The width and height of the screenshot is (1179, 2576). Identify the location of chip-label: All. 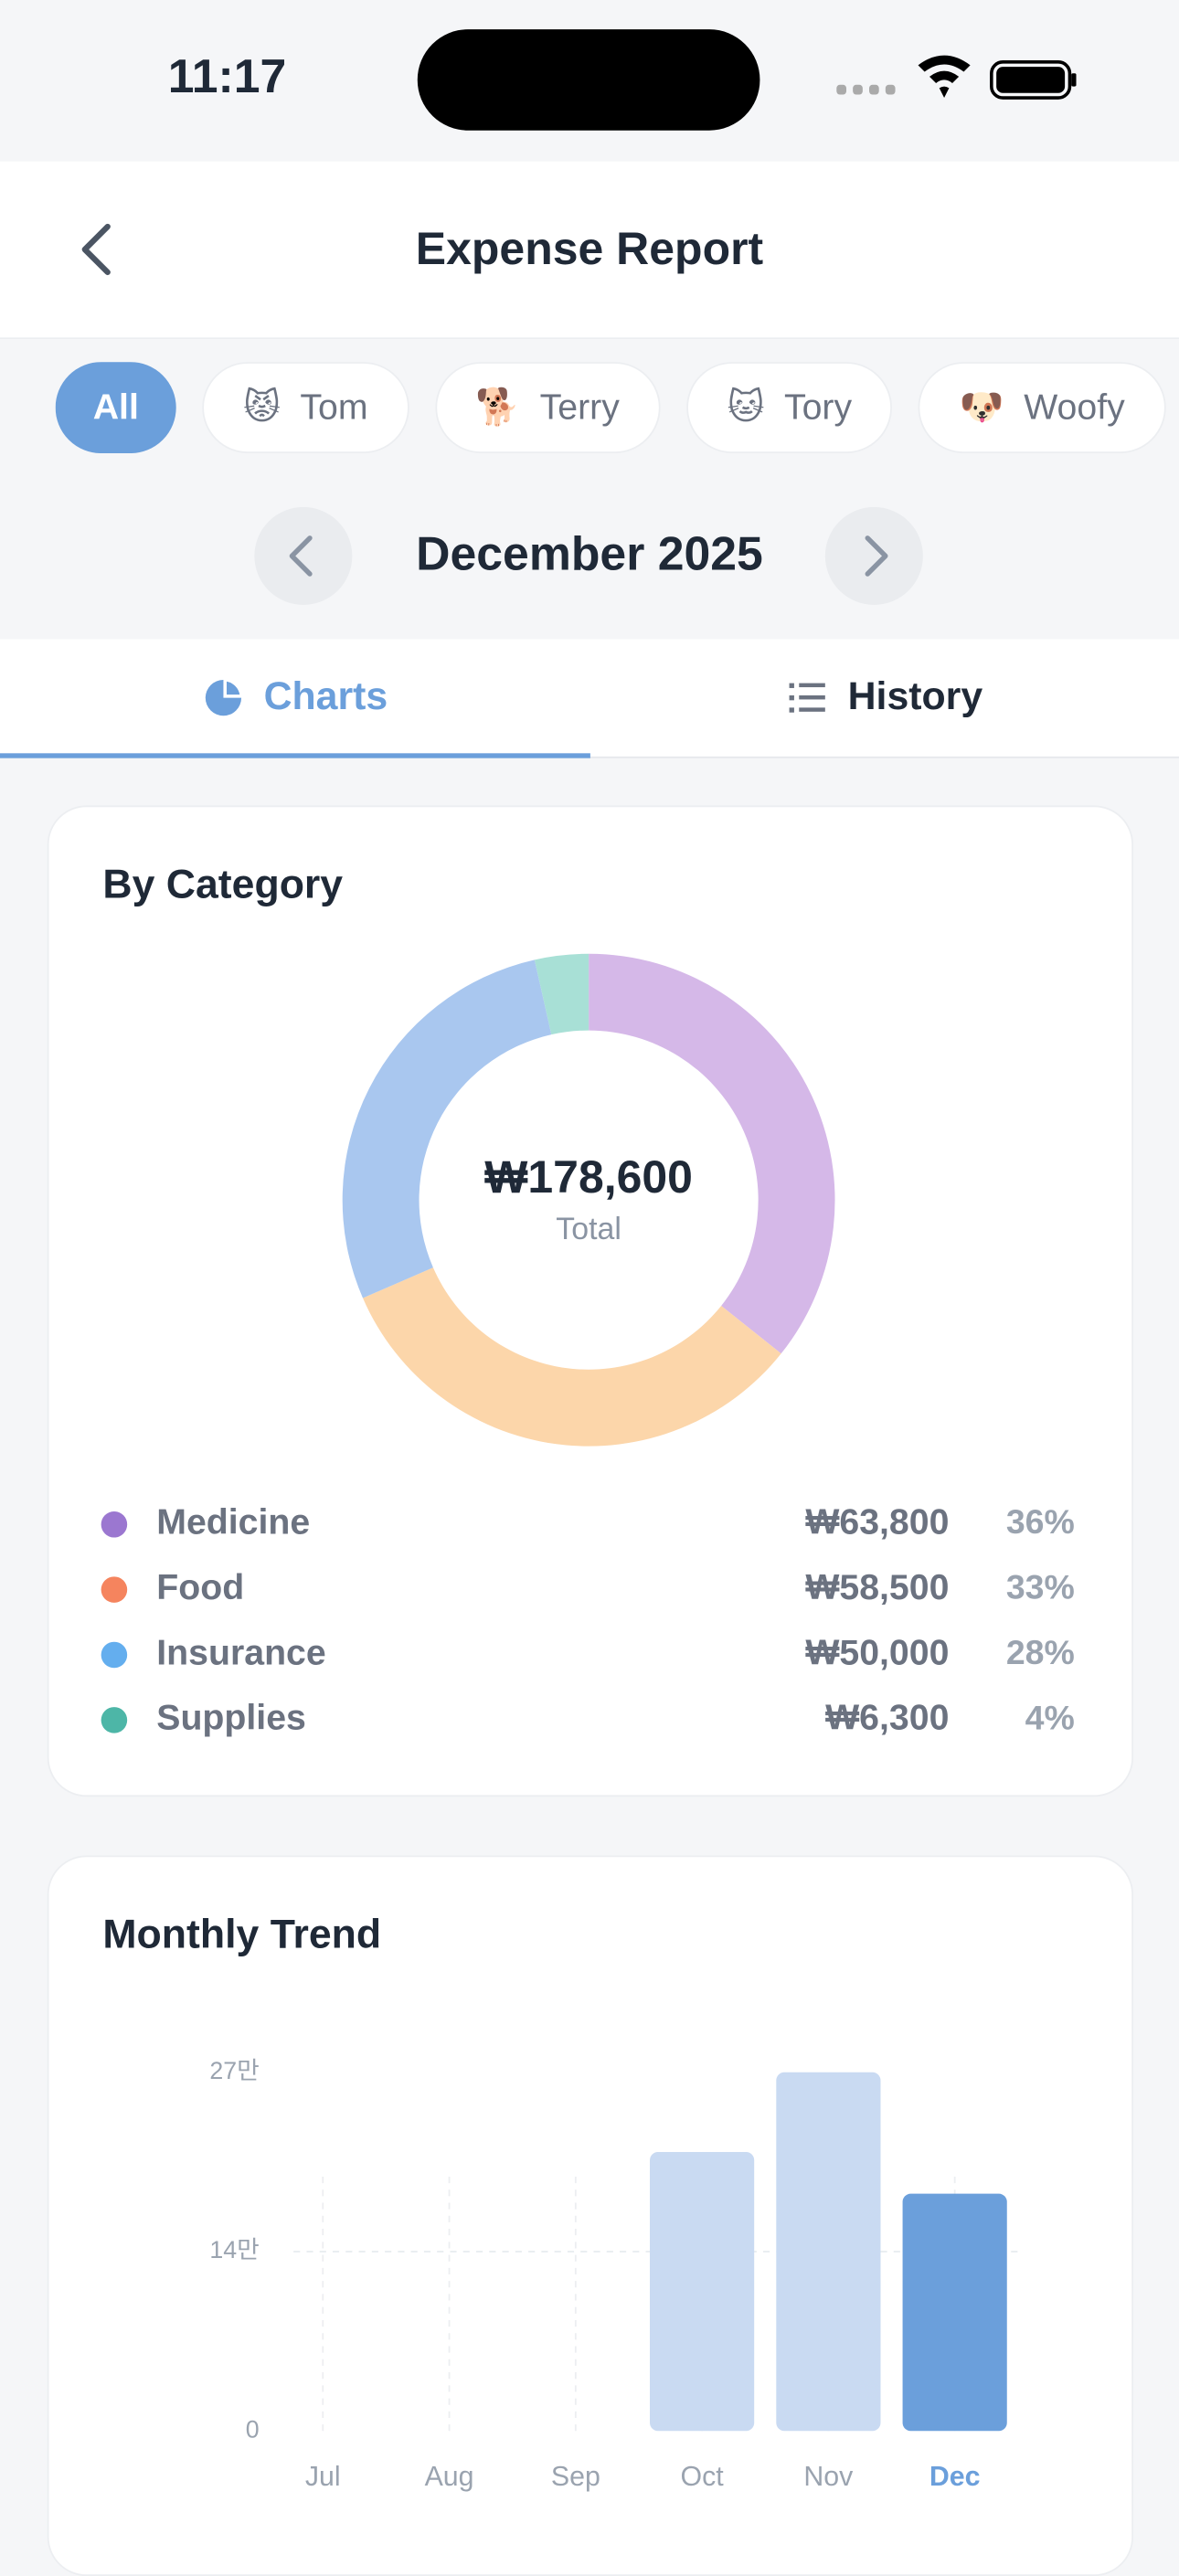
(115, 407).